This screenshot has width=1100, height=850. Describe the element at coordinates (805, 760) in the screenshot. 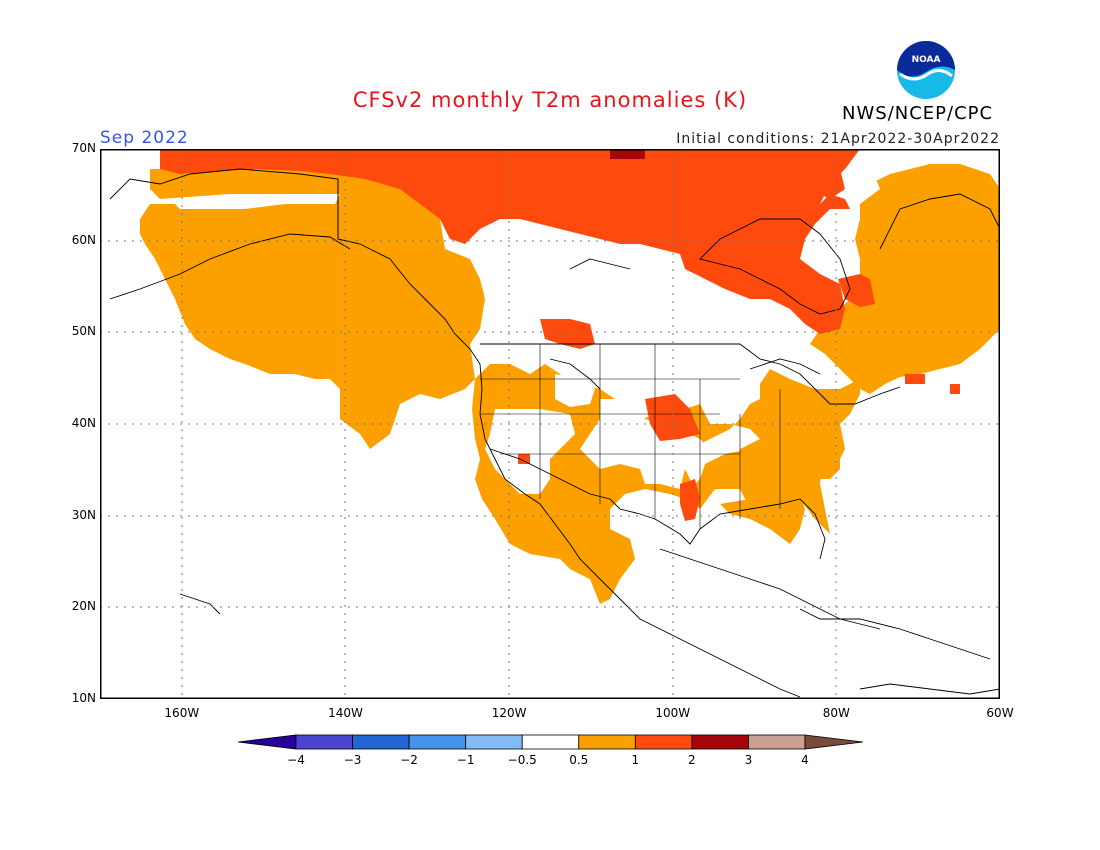

I see `colorbar-tick-label: 4` at that location.